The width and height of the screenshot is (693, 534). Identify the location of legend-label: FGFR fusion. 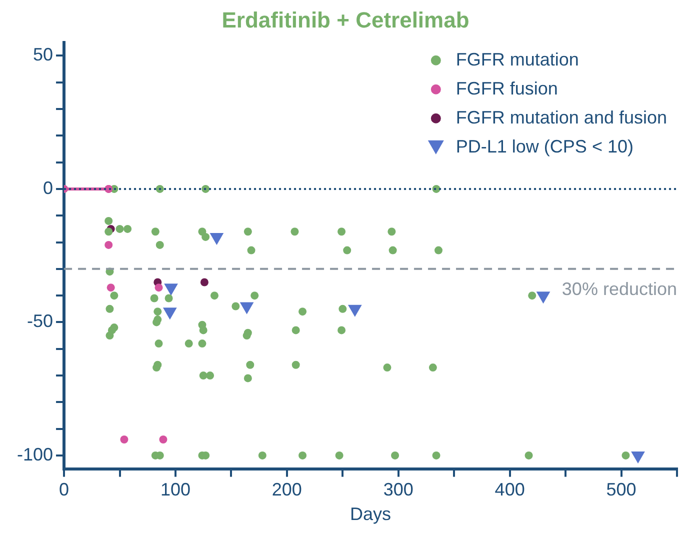
(507, 88).